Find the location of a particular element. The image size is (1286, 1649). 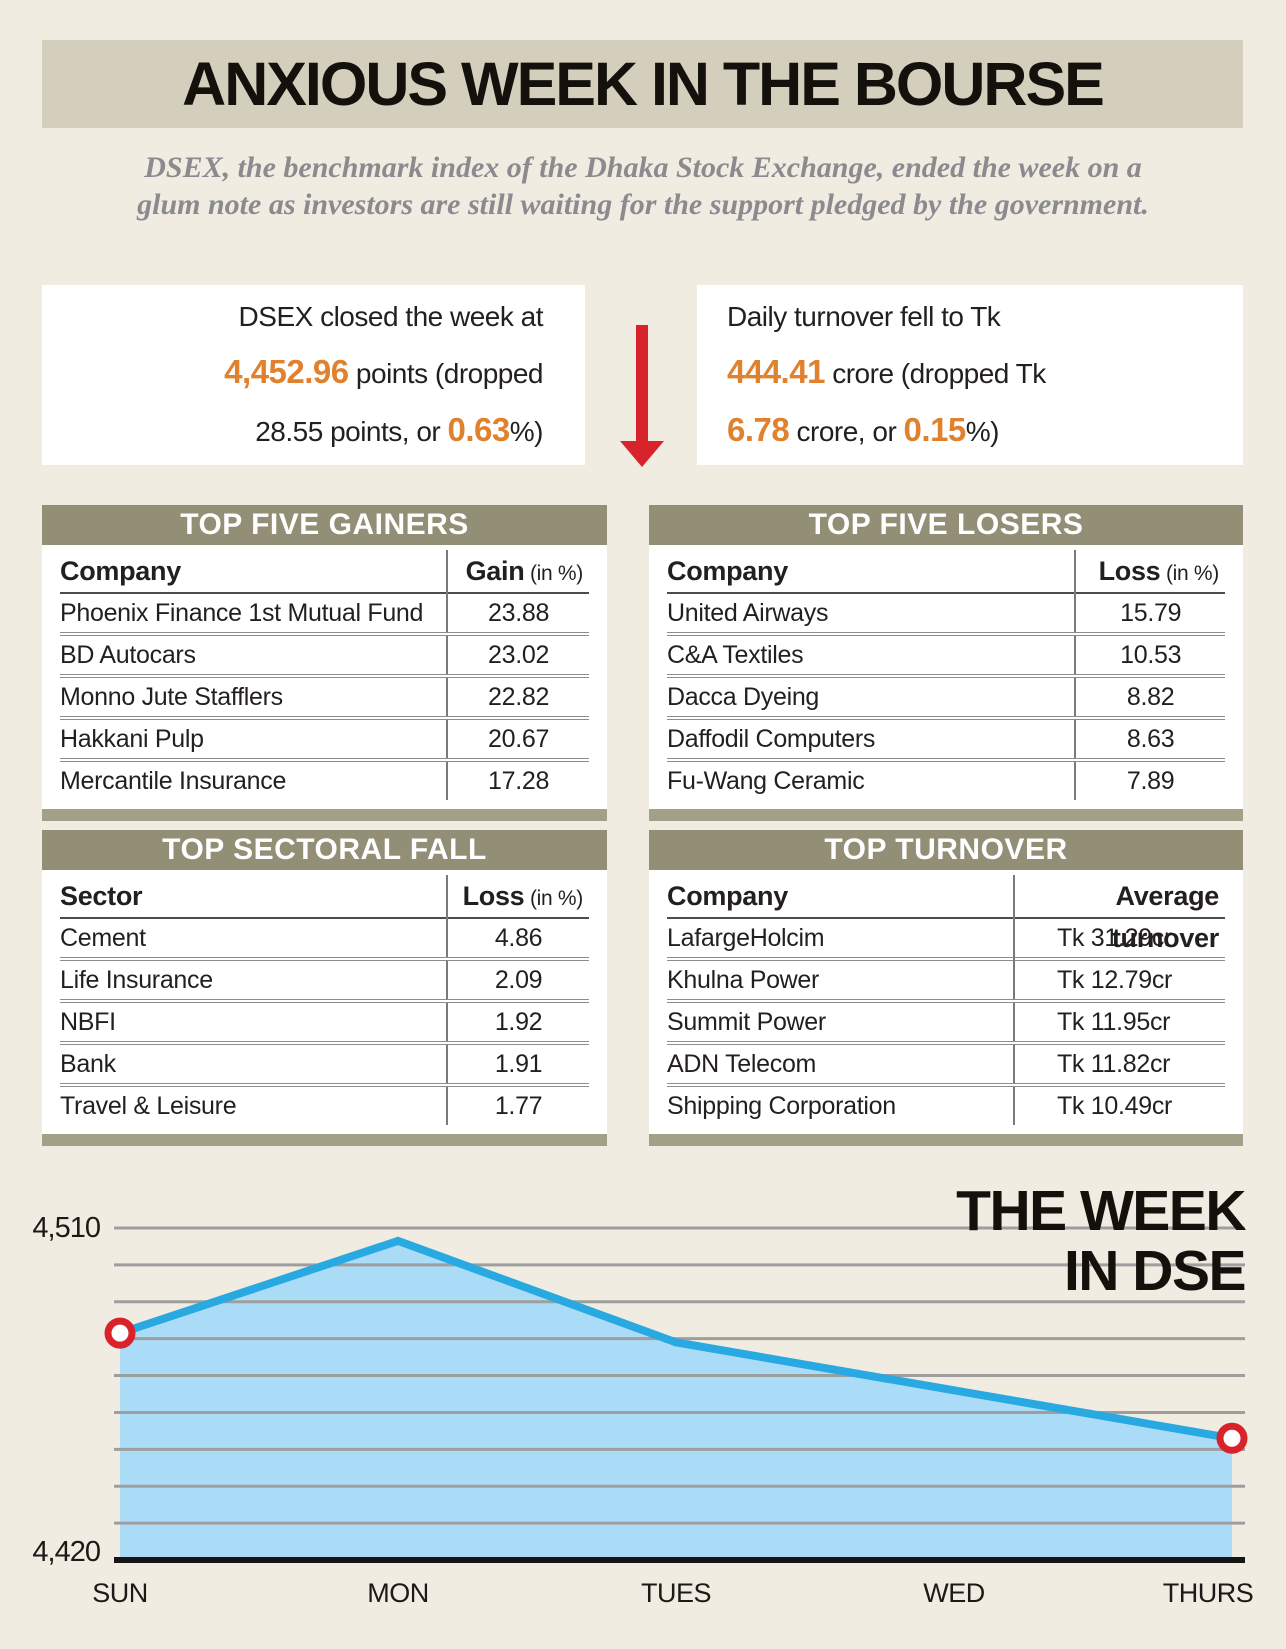

x-axis-label: THURS is located at coordinates (1208, 1593).